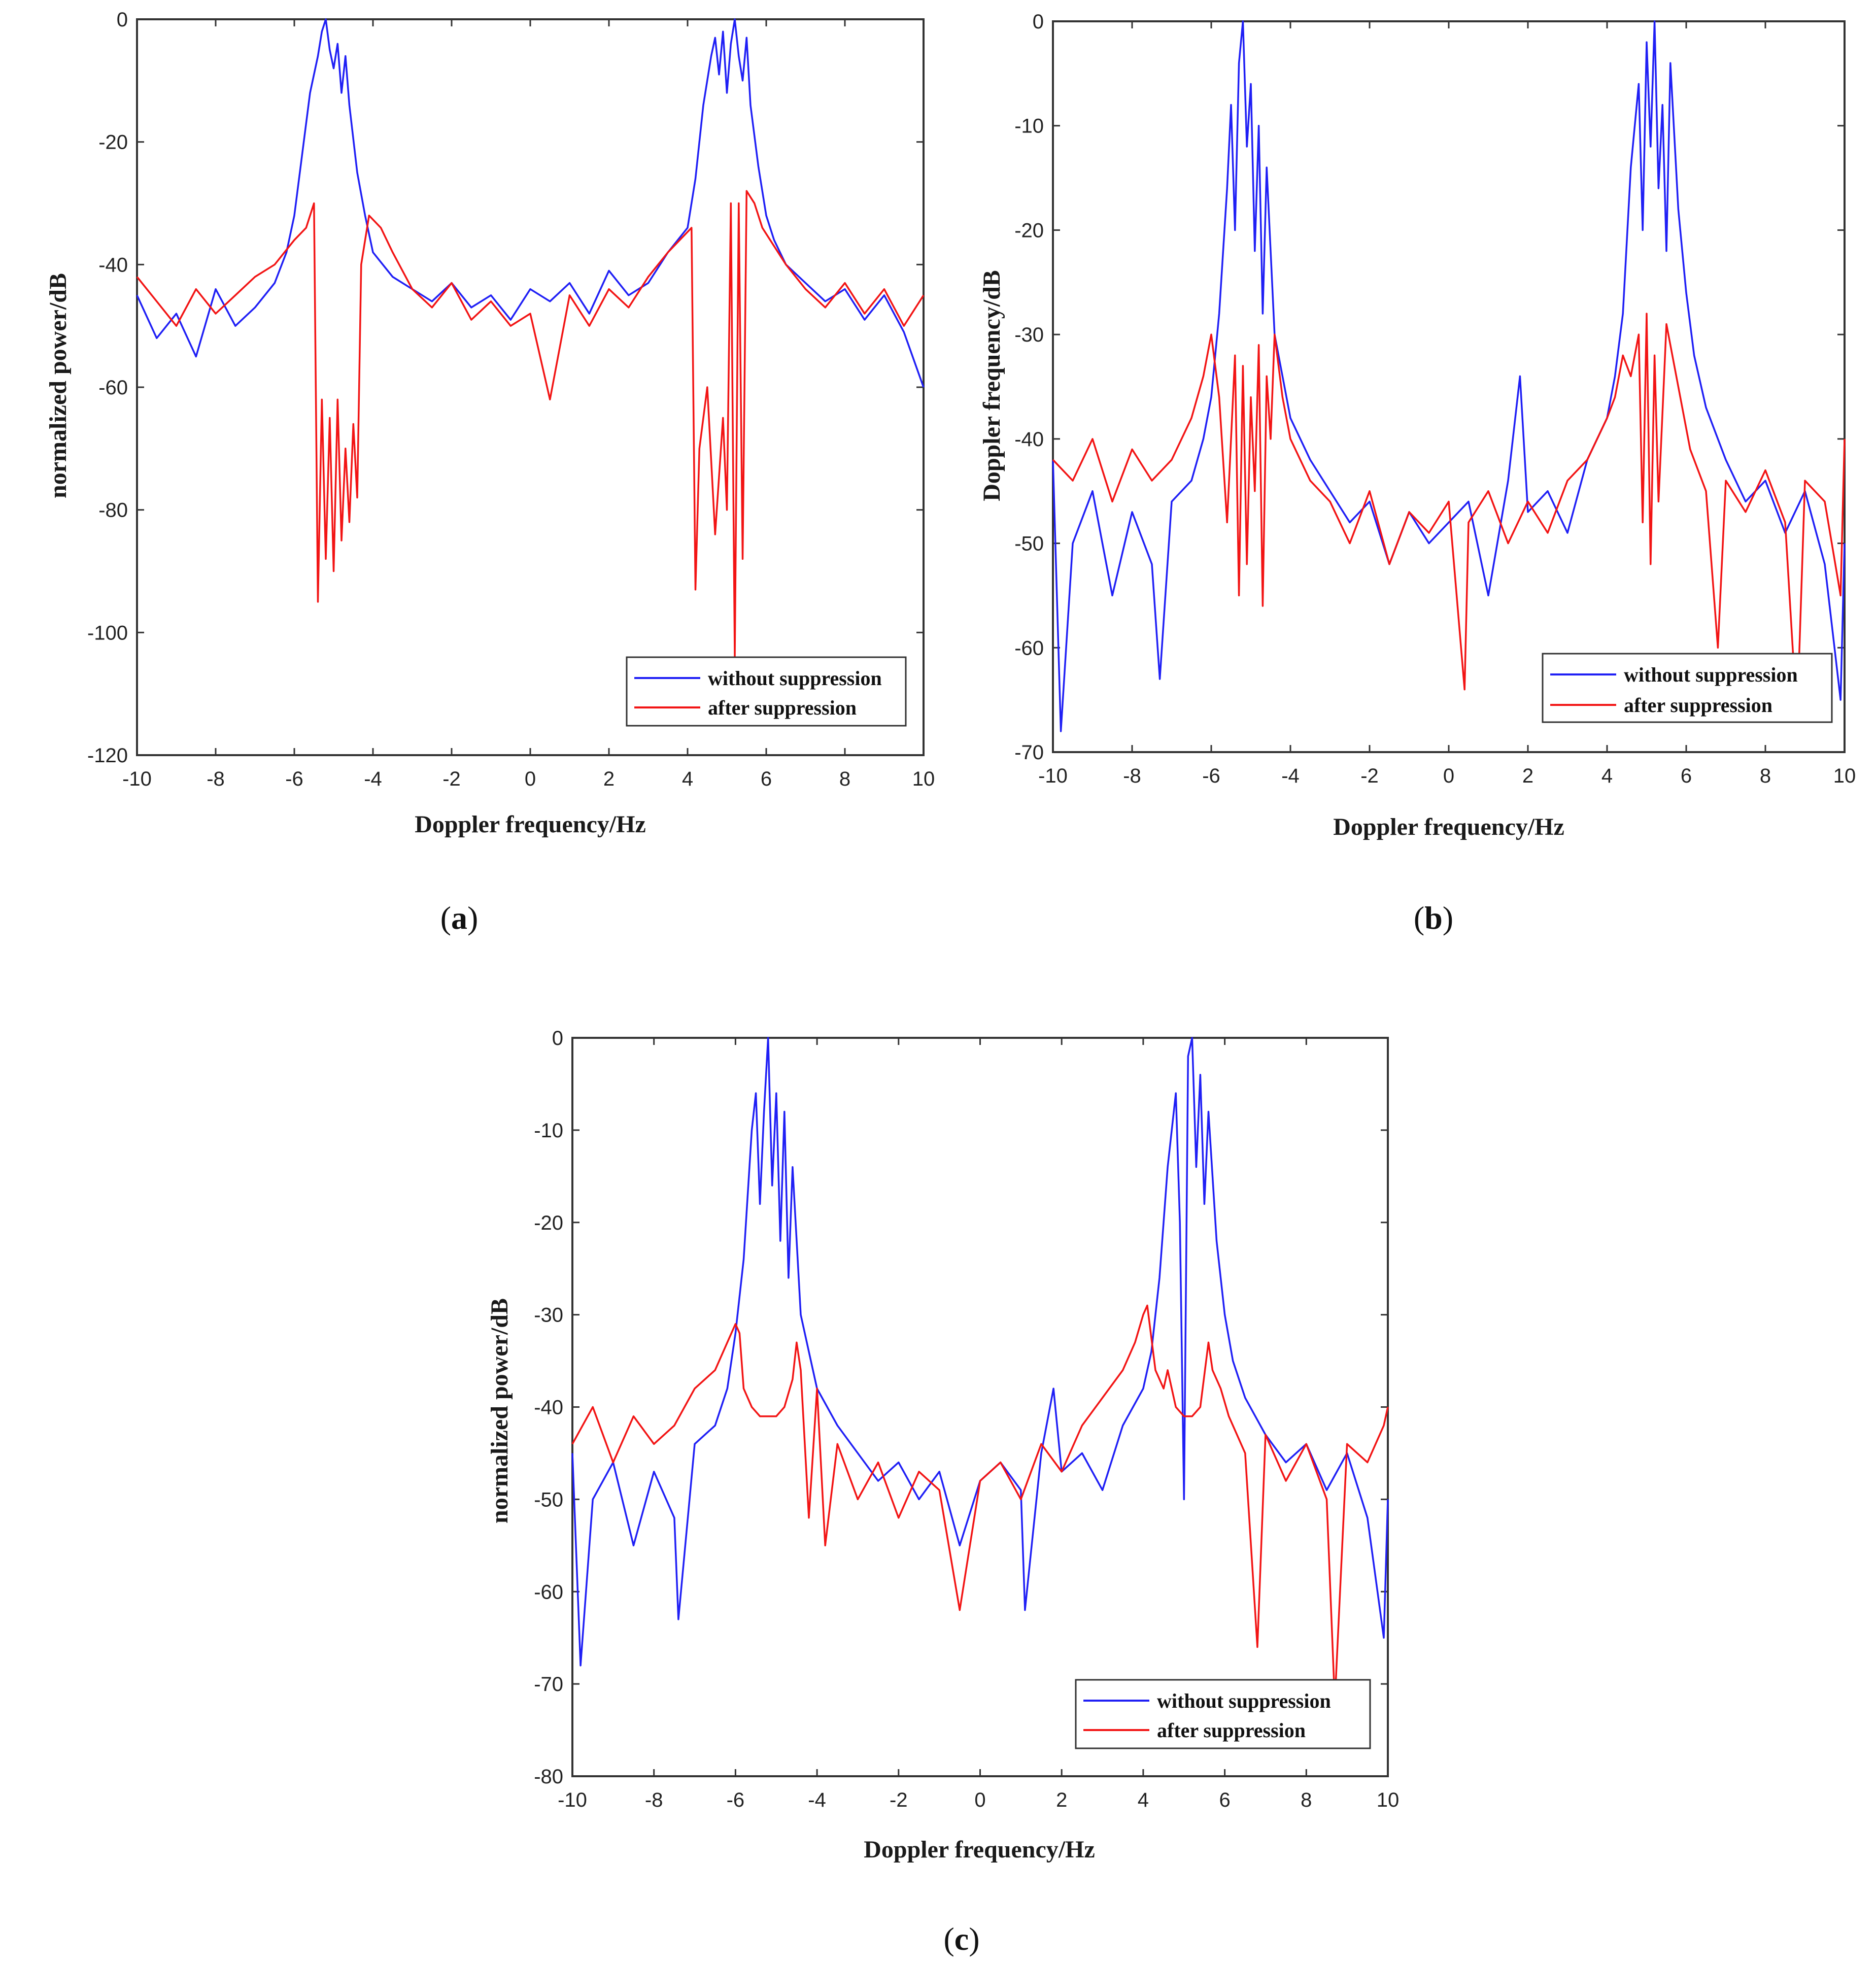  What do you see at coordinates (991, 385) in the screenshot?
I see `y-axis-label-b: Doppler frequency/dB` at bounding box center [991, 385].